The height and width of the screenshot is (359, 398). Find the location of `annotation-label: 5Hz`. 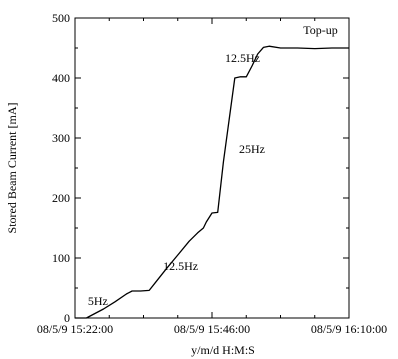

annotation-label: 5Hz is located at coordinates (98, 301).